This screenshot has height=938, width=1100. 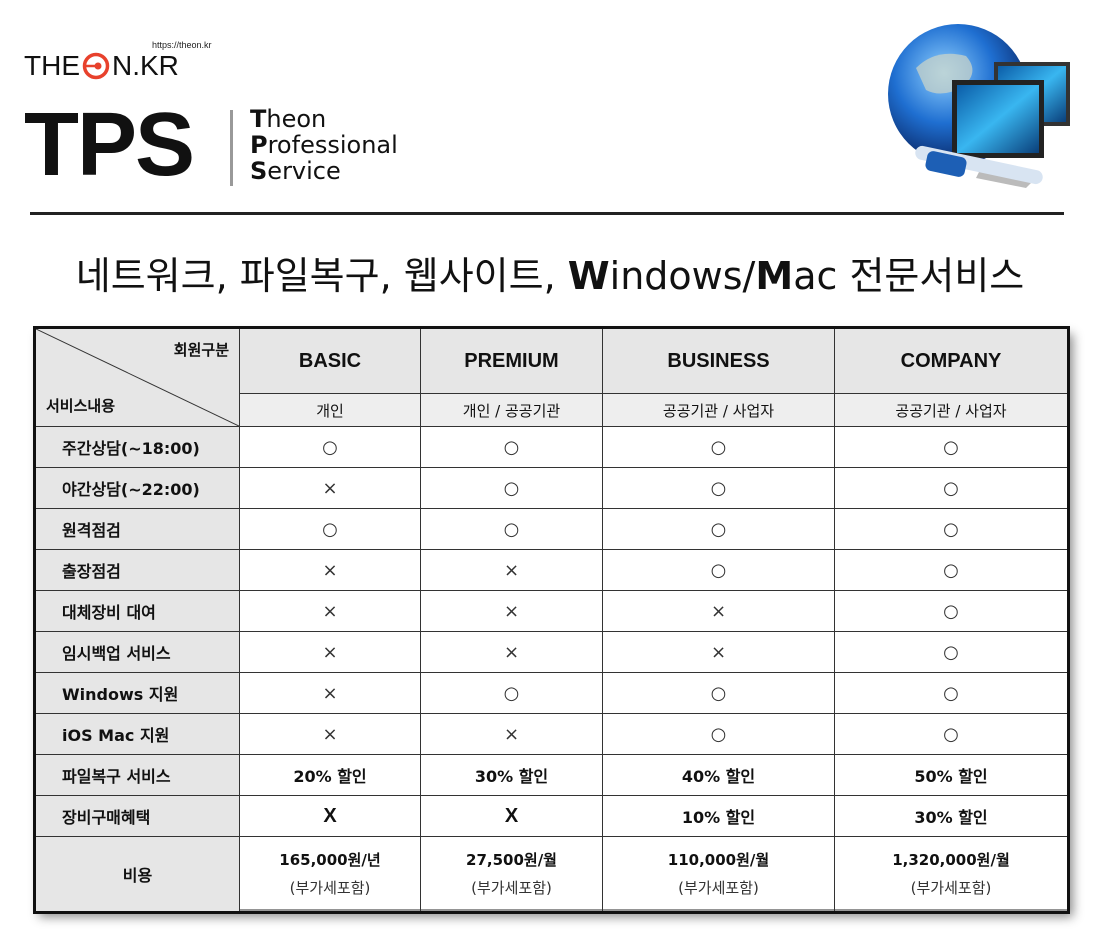 What do you see at coordinates (330, 874) in the screenshot?
I see `cost-basic: 165,000원/년 (부가세포함)` at bounding box center [330, 874].